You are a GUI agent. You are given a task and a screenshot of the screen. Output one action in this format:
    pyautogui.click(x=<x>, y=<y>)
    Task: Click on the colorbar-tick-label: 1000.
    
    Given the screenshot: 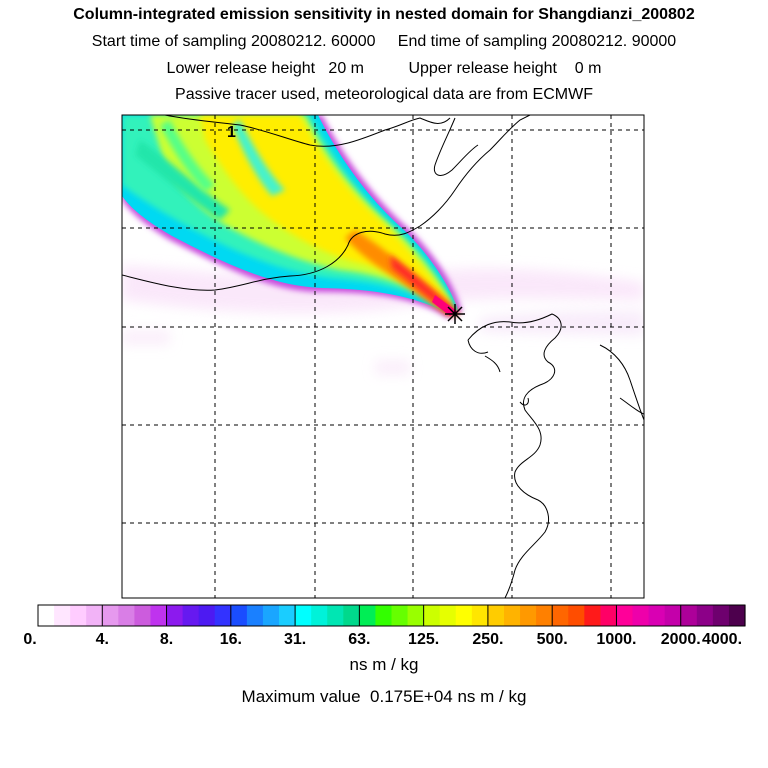 What is the action you would take?
    pyautogui.click(x=616, y=639)
    